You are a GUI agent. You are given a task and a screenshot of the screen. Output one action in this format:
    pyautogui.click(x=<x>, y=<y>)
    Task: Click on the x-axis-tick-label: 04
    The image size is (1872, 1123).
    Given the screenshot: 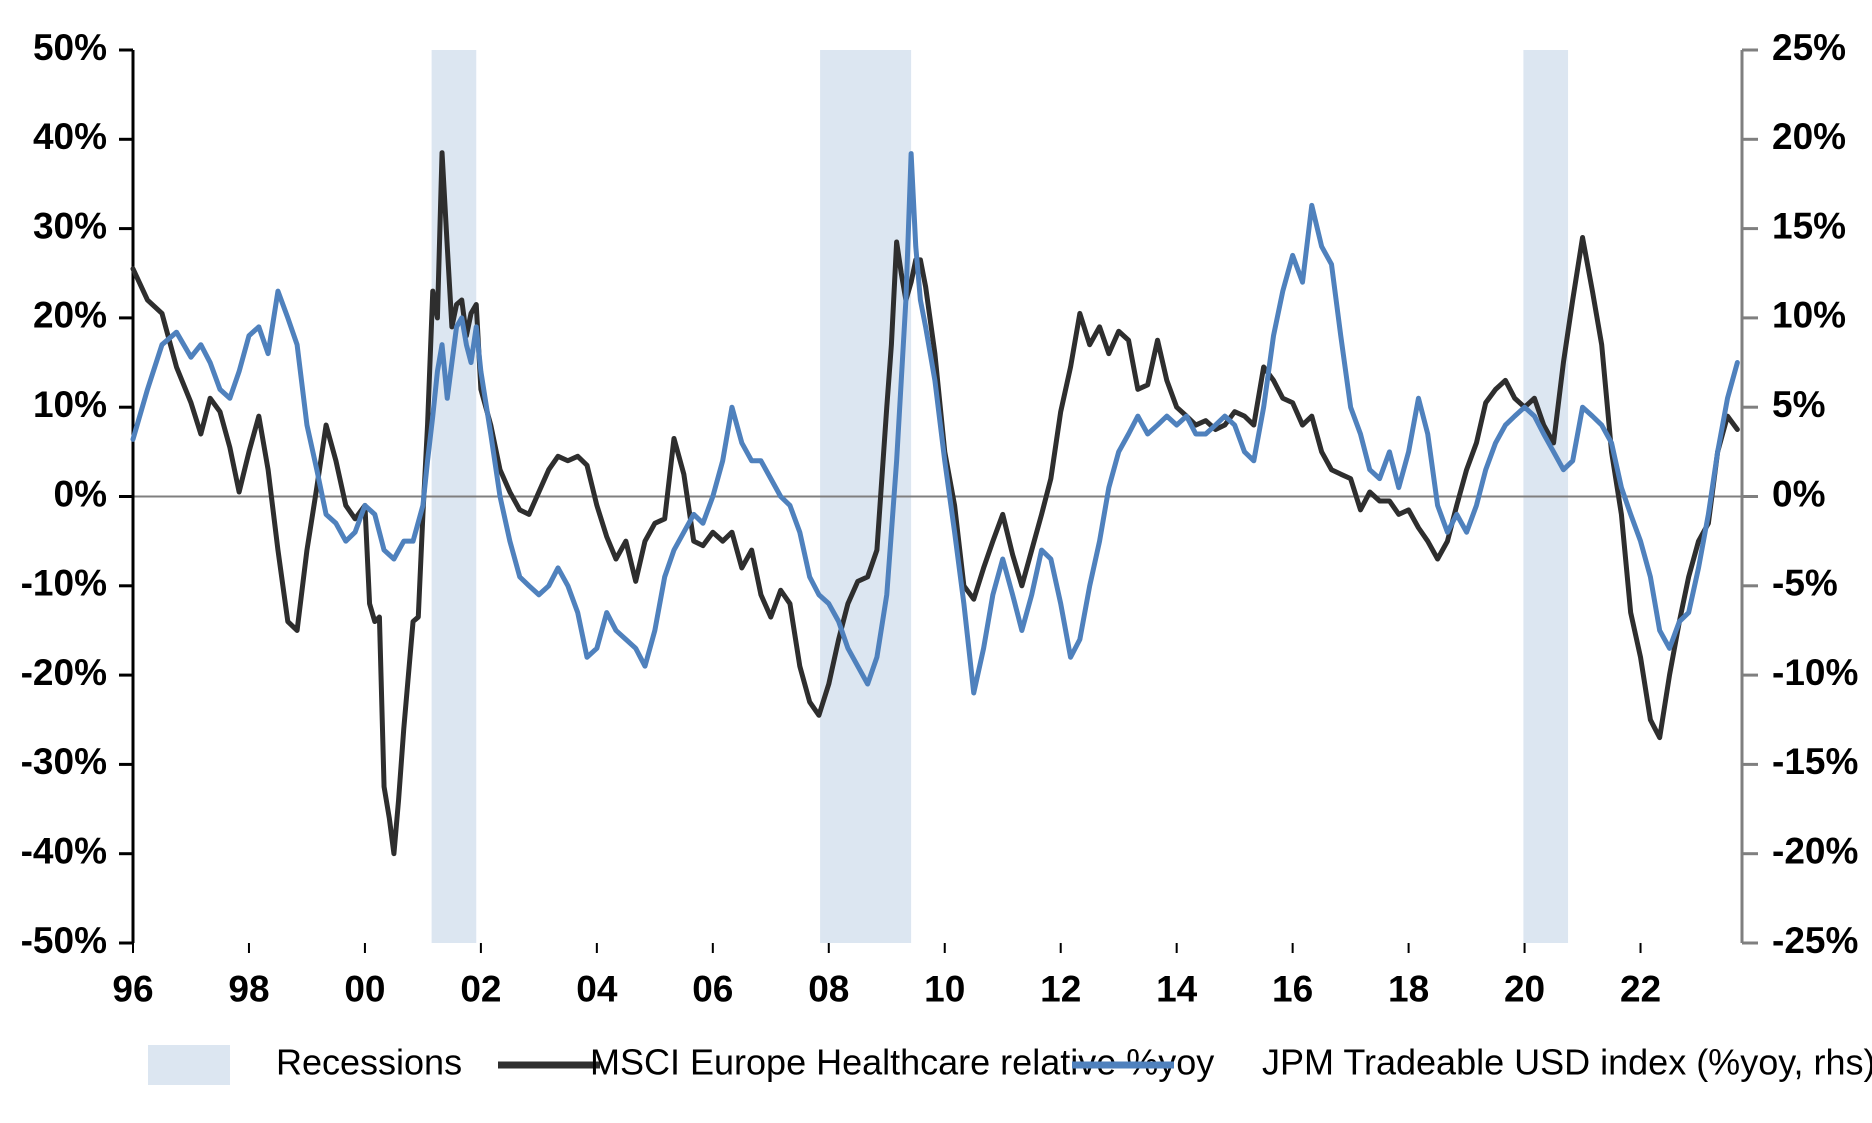 What is the action you would take?
    pyautogui.click(x=597, y=988)
    